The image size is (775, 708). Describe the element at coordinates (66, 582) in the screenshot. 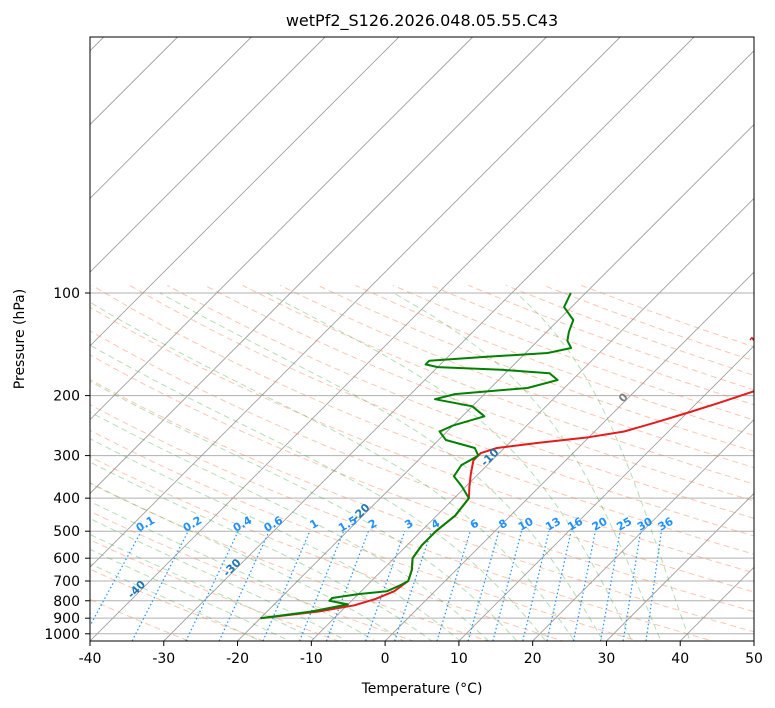

I see `y-tick-label: 700` at that location.